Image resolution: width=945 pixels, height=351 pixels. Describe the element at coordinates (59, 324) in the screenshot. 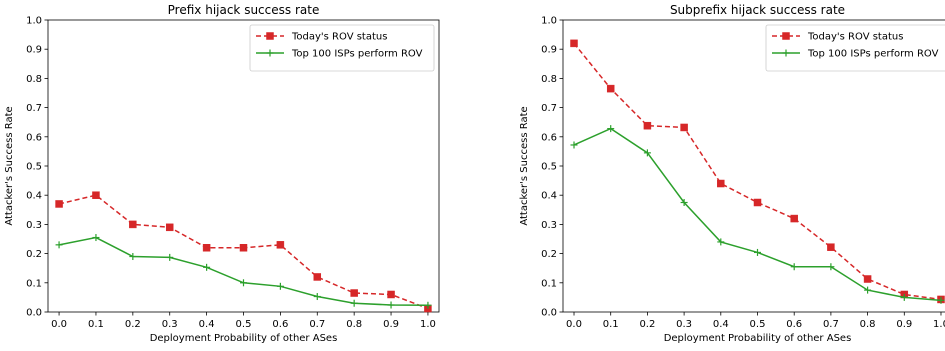

I see `x-tick-label: 0.0` at that location.